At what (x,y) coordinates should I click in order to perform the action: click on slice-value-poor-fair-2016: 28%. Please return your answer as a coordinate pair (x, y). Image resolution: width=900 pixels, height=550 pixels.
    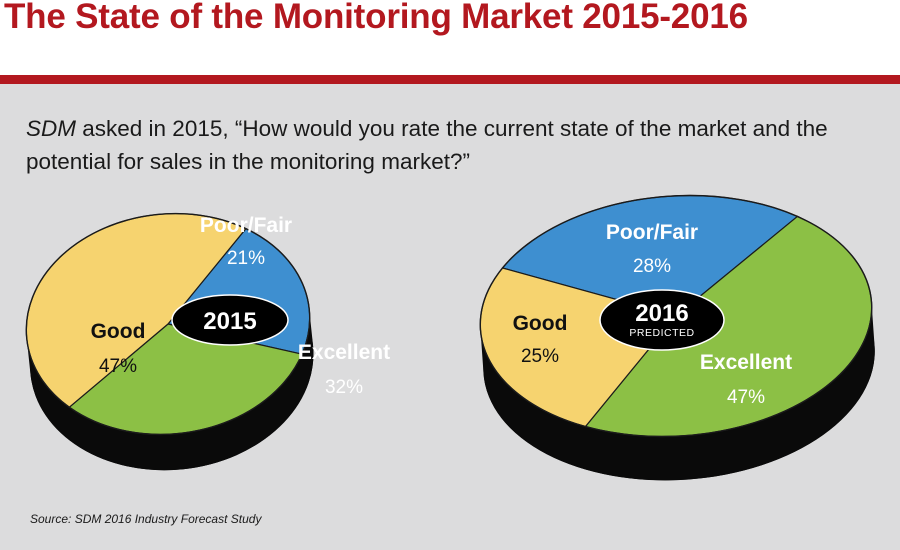
    Looking at the image, I should click on (652, 266).